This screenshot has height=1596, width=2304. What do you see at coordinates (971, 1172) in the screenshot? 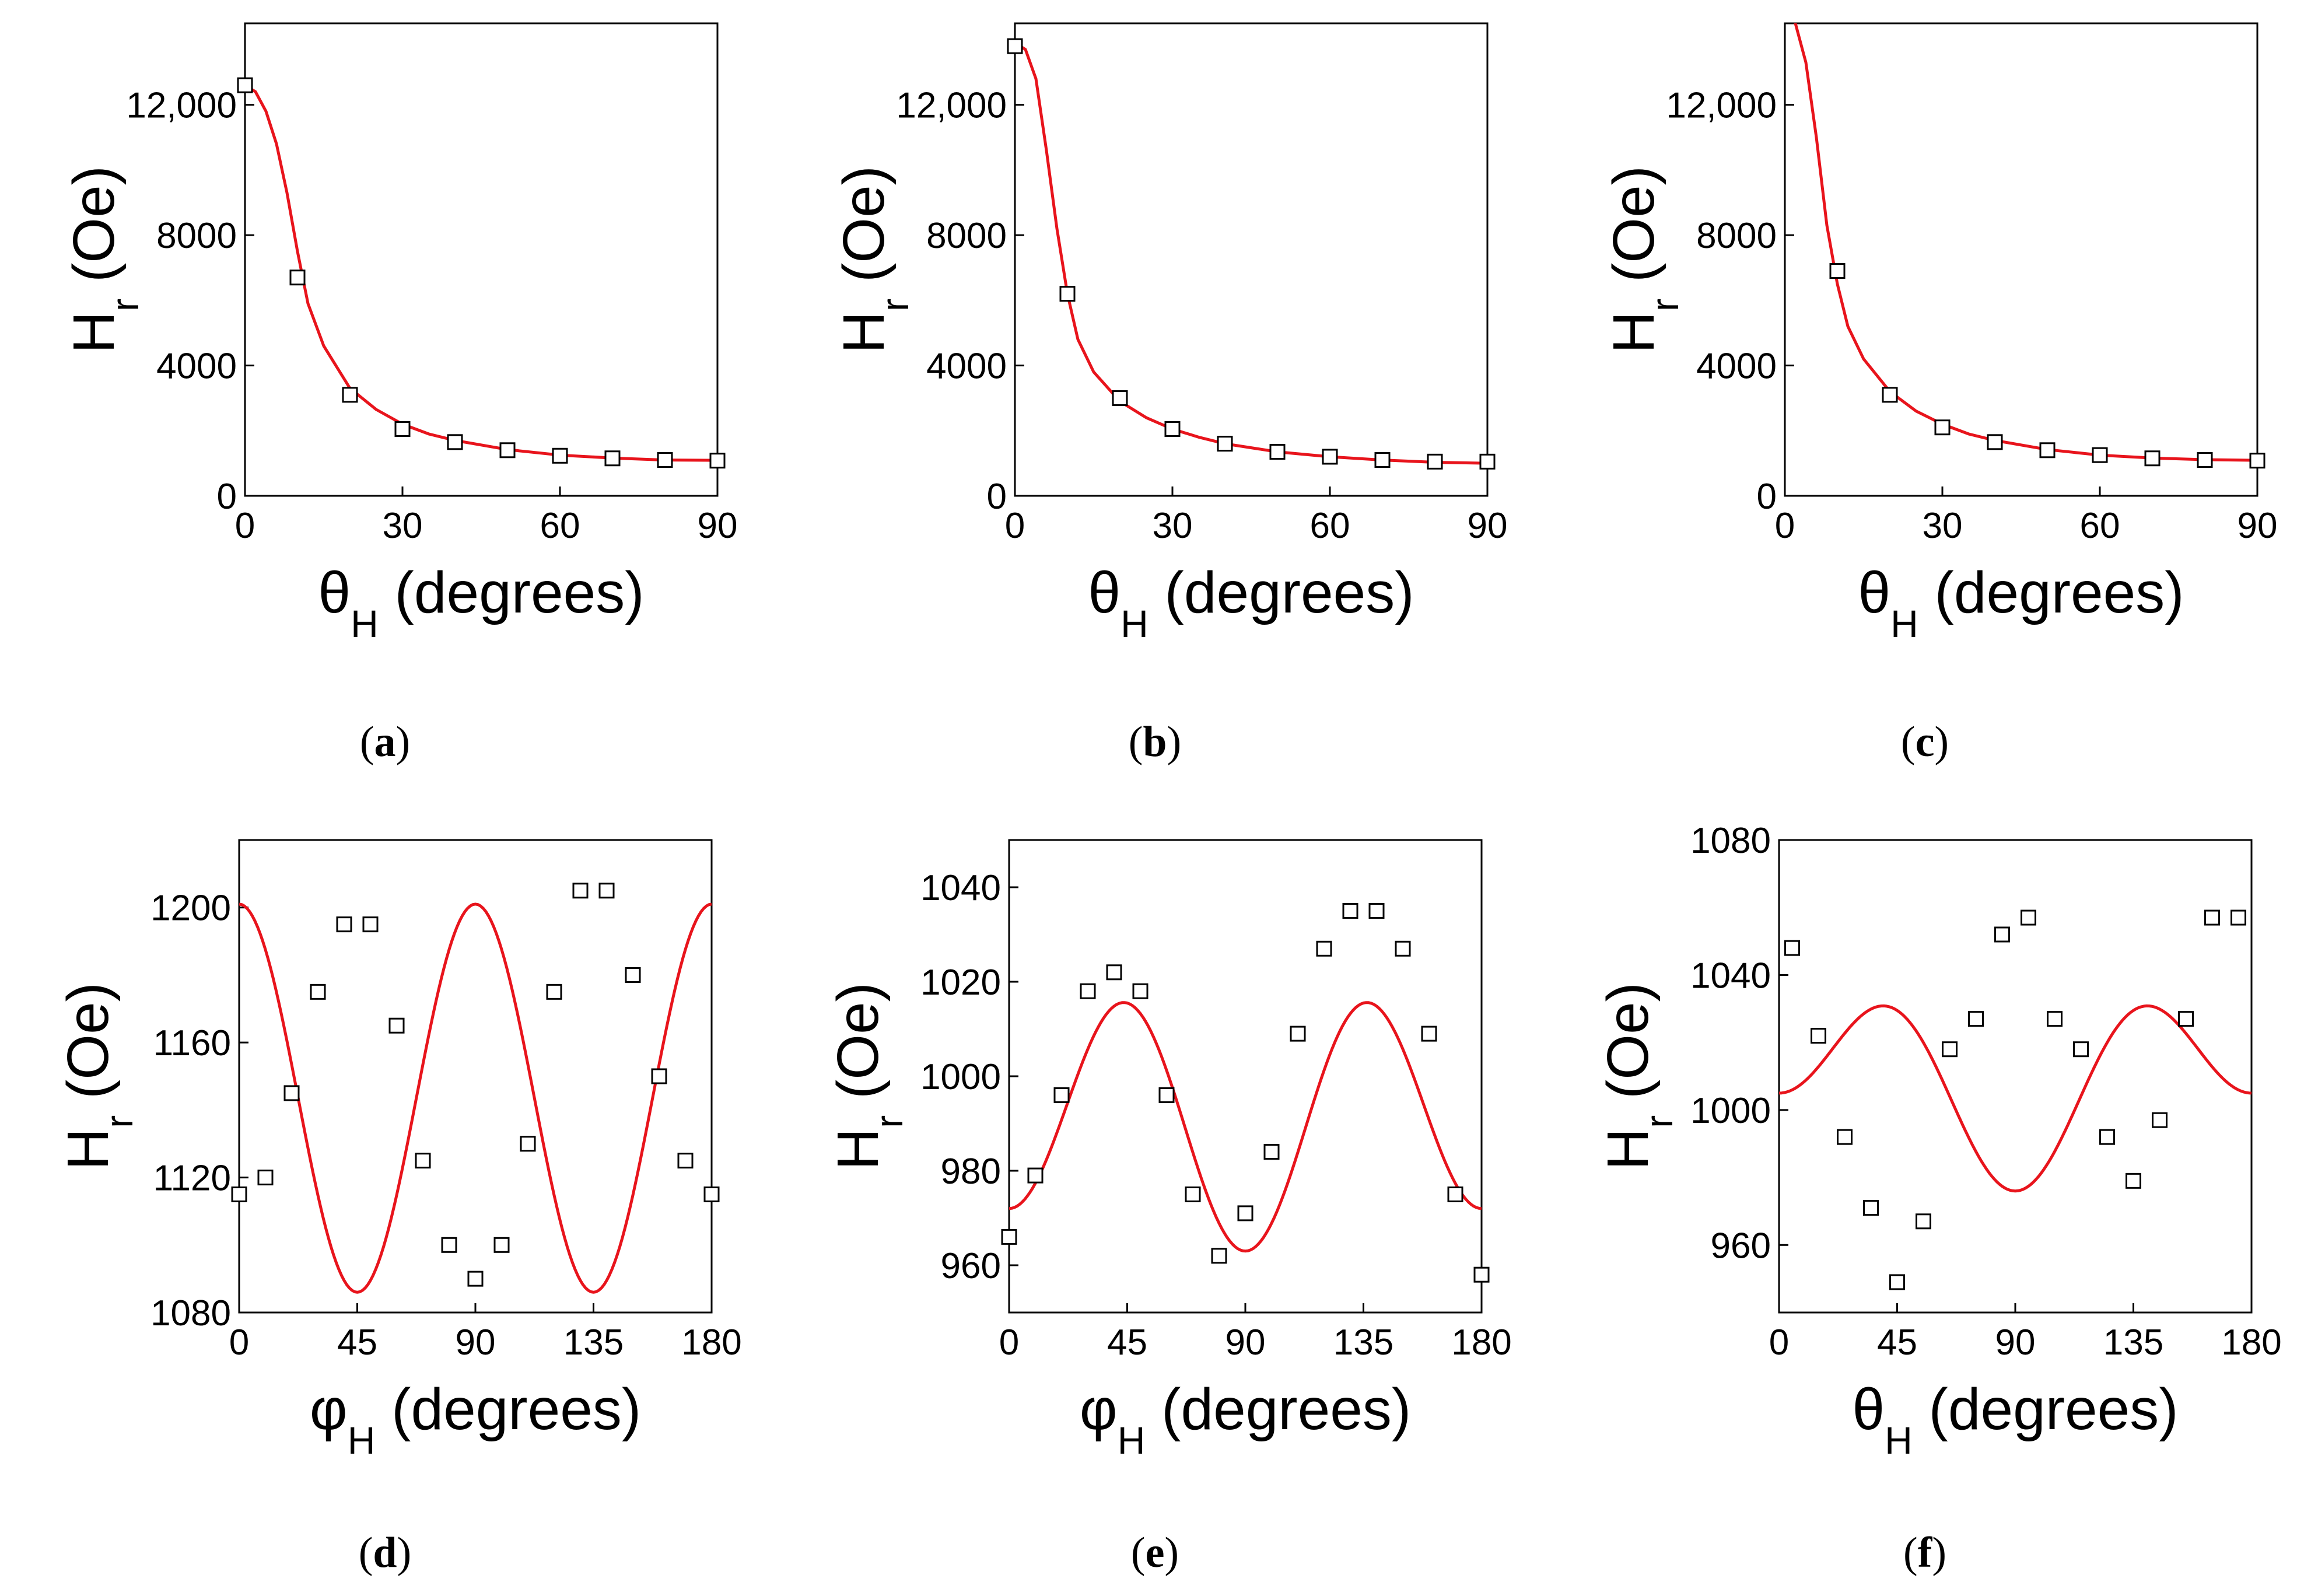
I see `y-tick-label: 980` at bounding box center [971, 1172].